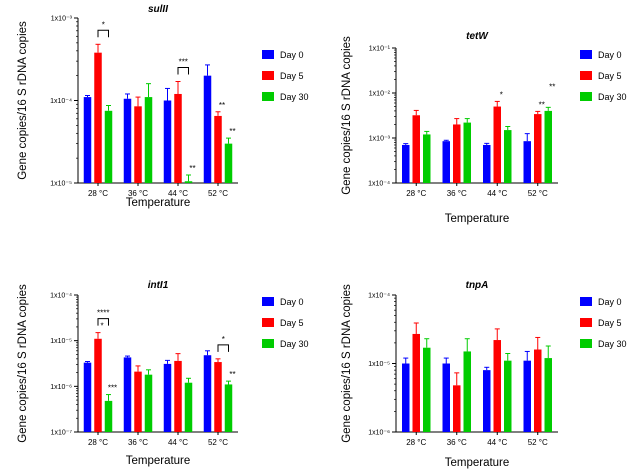 This screenshot has height=470, width=629. Describe the element at coordinates (380, 139) in the screenshot. I see `y-tick-label: 1x10⁻³` at that location.